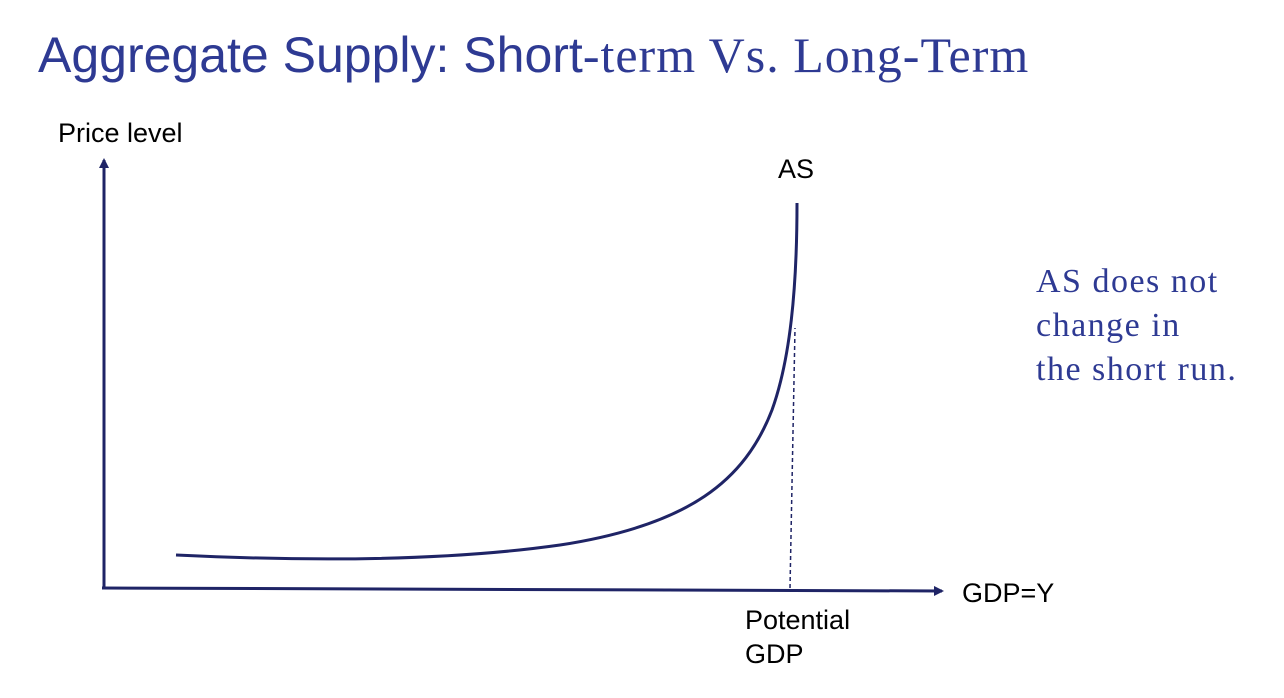 The height and width of the screenshot is (698, 1284). What do you see at coordinates (774, 654) in the screenshot?
I see `potential-gdp-label-line2: GDP` at bounding box center [774, 654].